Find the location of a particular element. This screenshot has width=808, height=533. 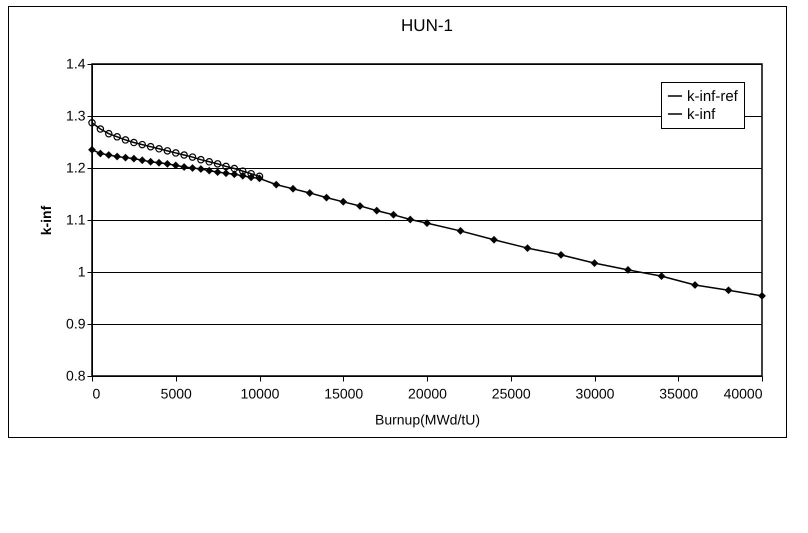

y-tick-label: 1.2 is located at coordinates (76, 168).